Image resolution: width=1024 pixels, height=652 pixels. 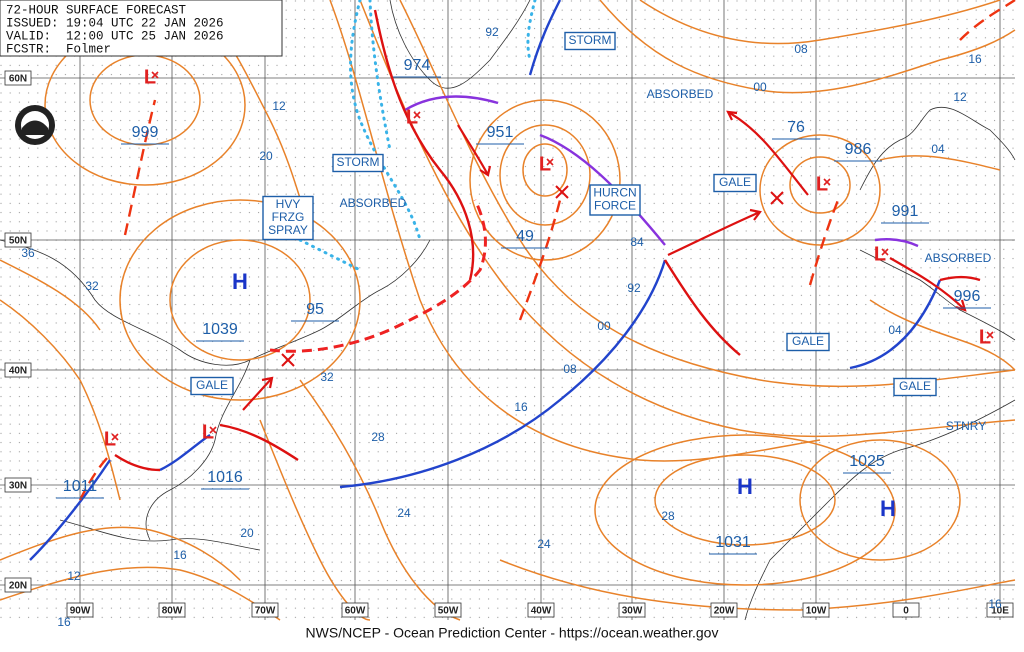 I want to click on pressure-center: 1039, so click(x=220, y=329).